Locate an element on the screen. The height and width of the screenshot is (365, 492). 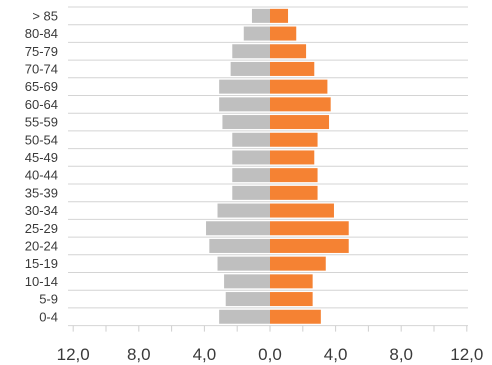
category-label: 40-44 is located at coordinates (41, 175).